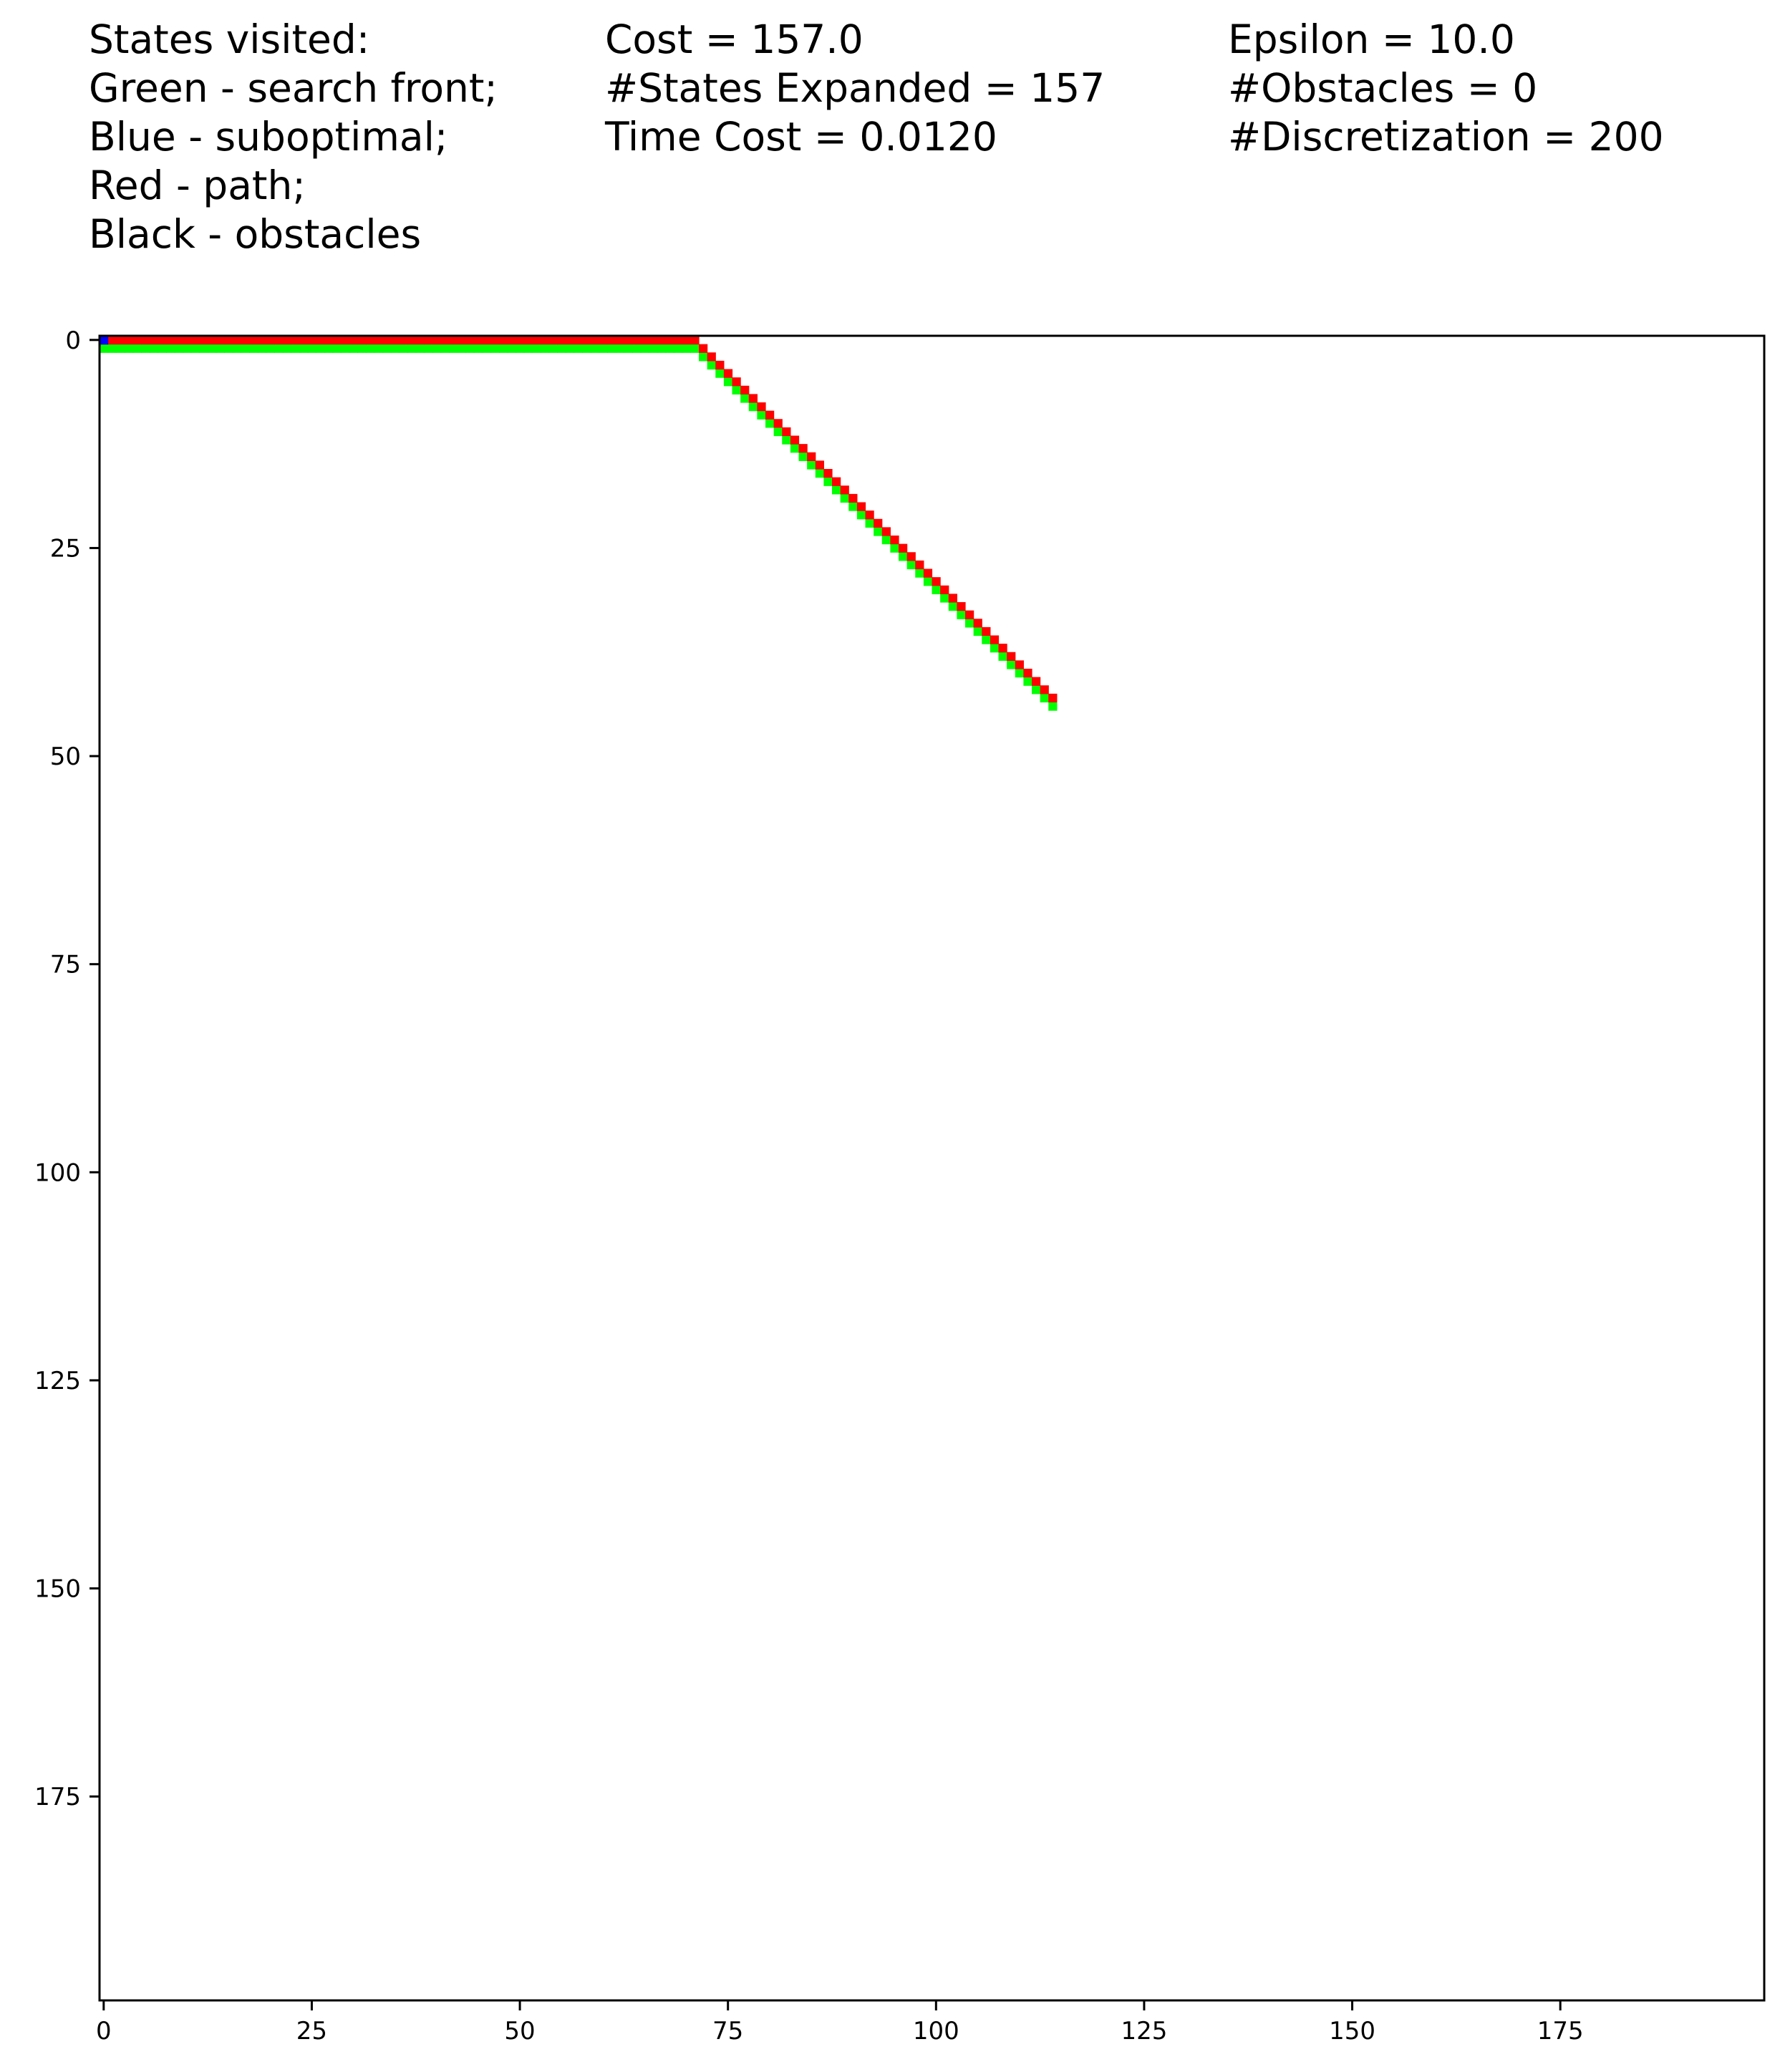 This screenshot has width=1785, height=2072. I want to click on info-red-legend: Red - path;, so click(197, 185).